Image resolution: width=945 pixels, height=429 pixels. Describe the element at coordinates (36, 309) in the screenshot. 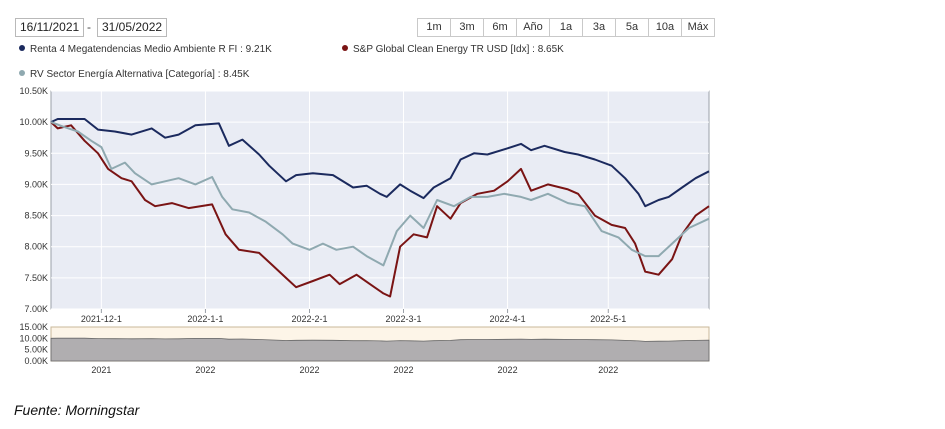

I see `y-tick-label: 7.00K` at that location.